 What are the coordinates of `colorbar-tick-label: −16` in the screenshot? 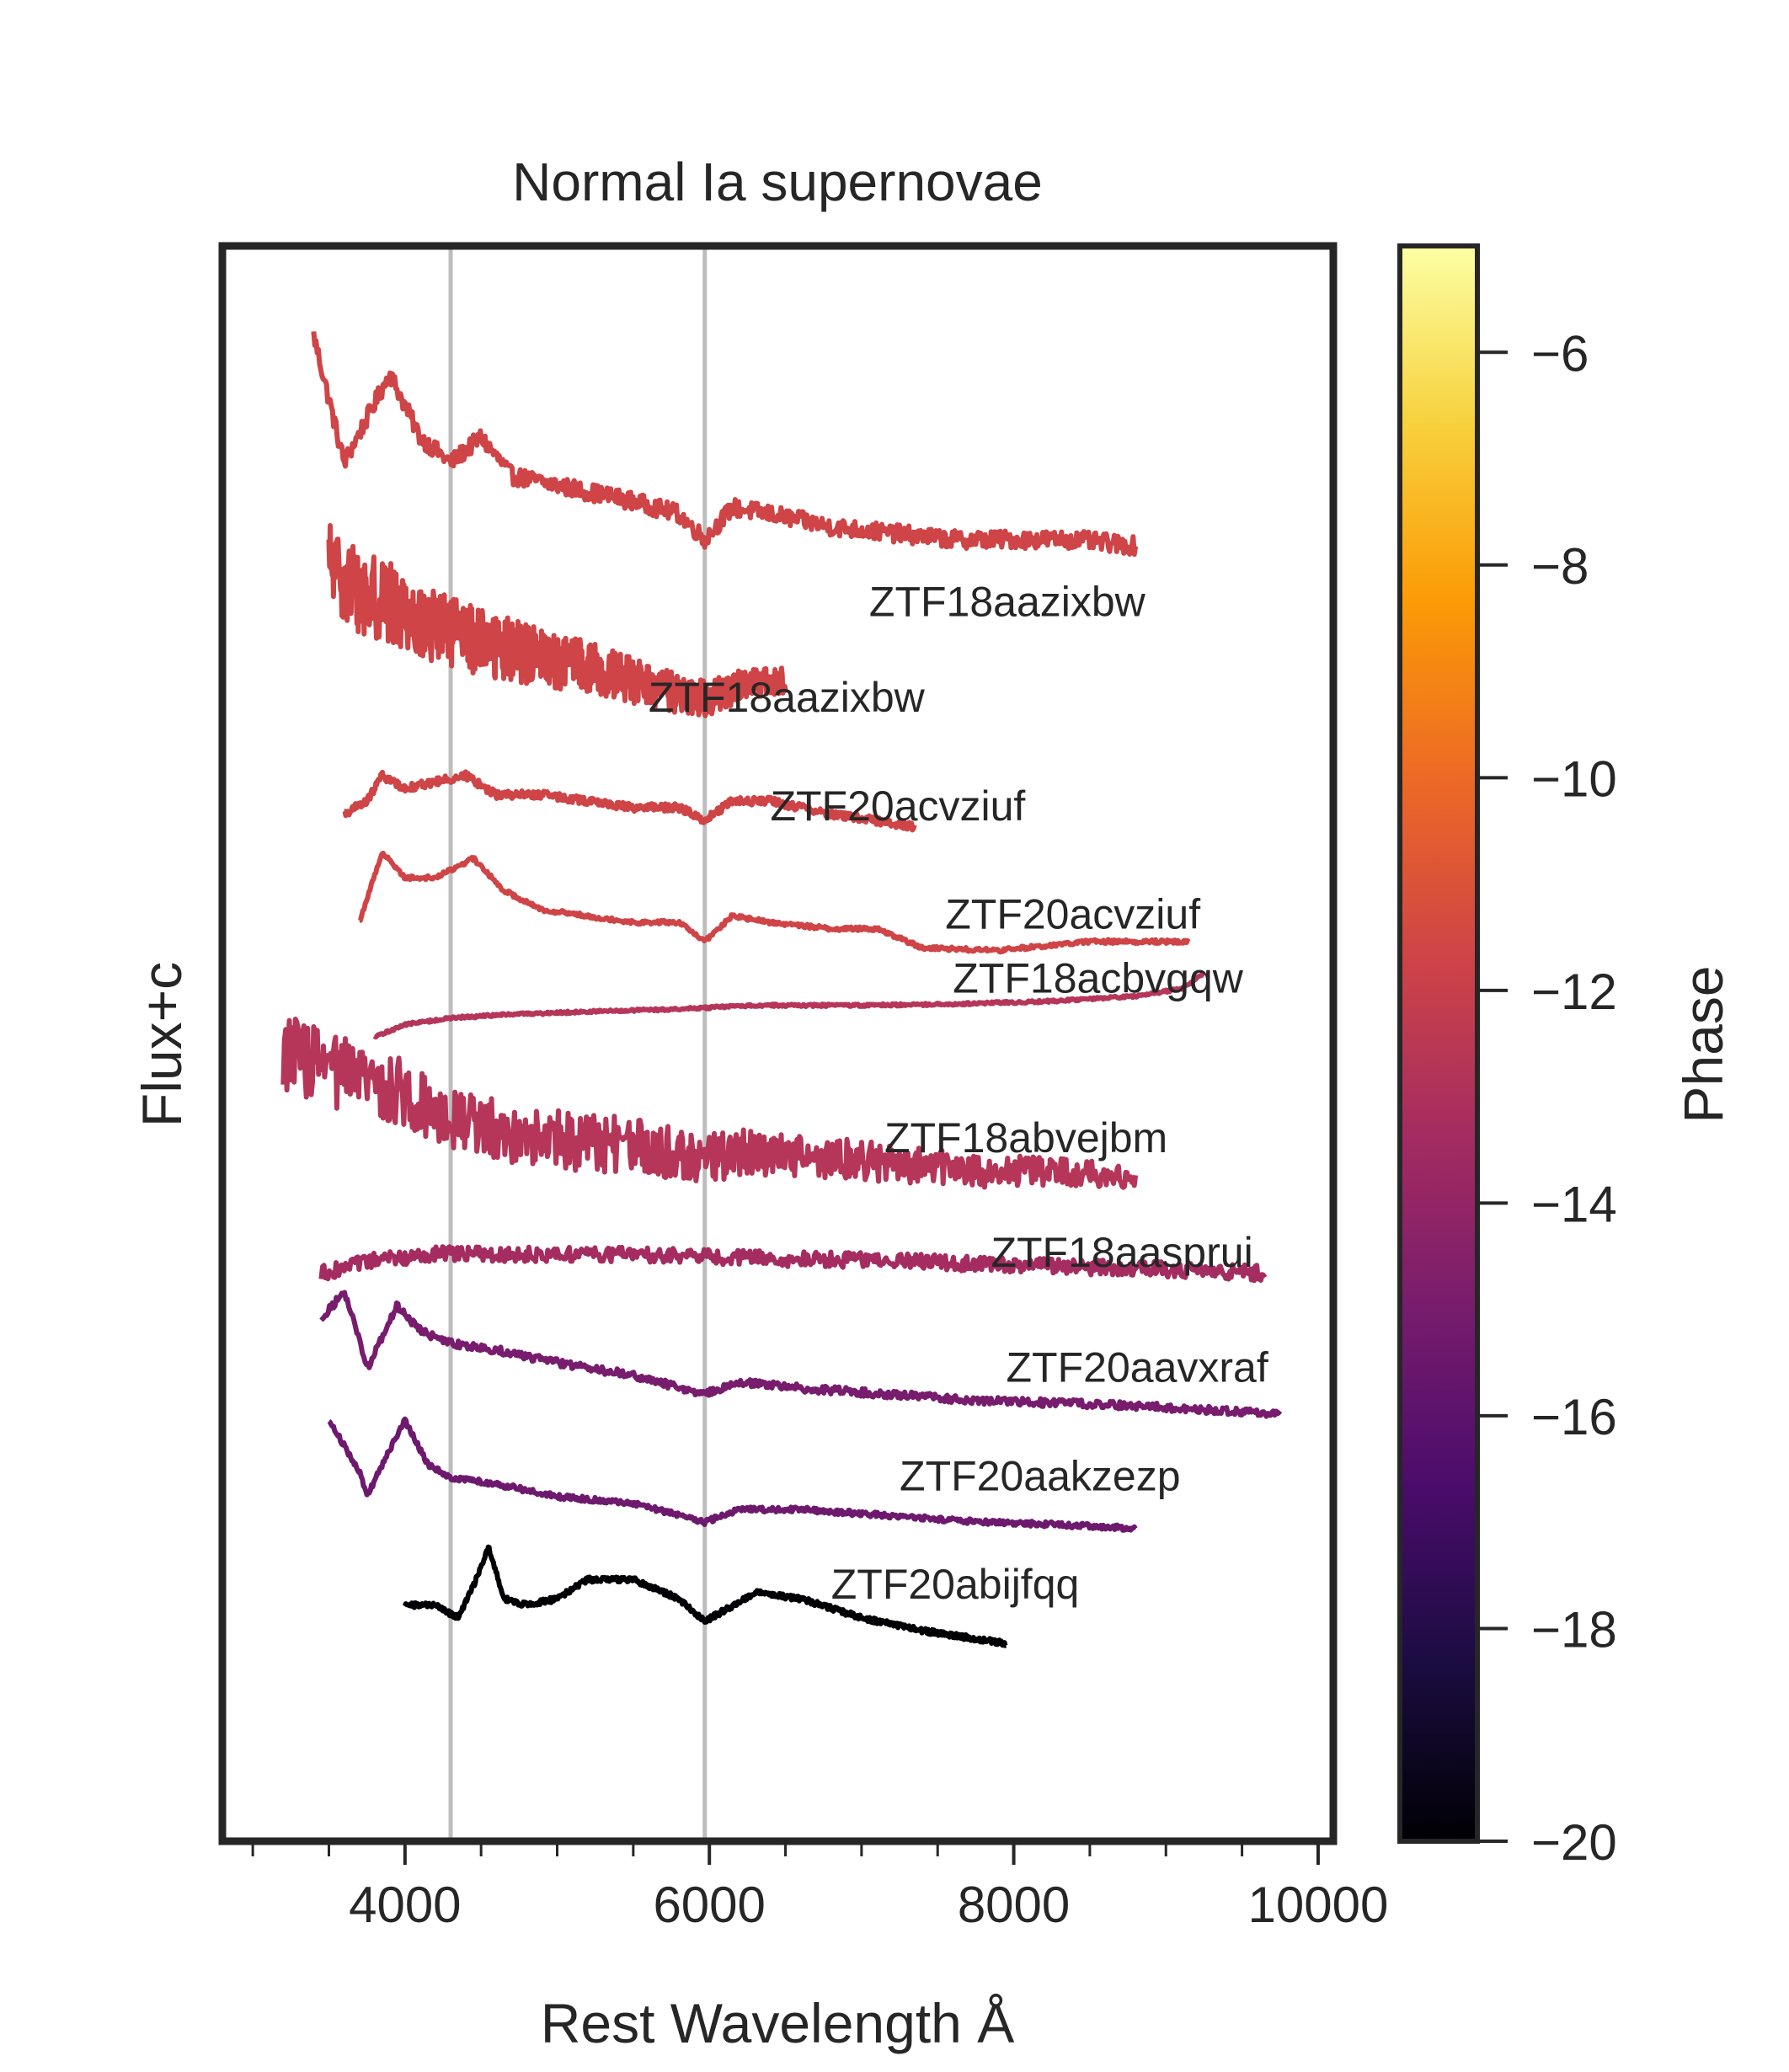 It's located at (1574, 1417).